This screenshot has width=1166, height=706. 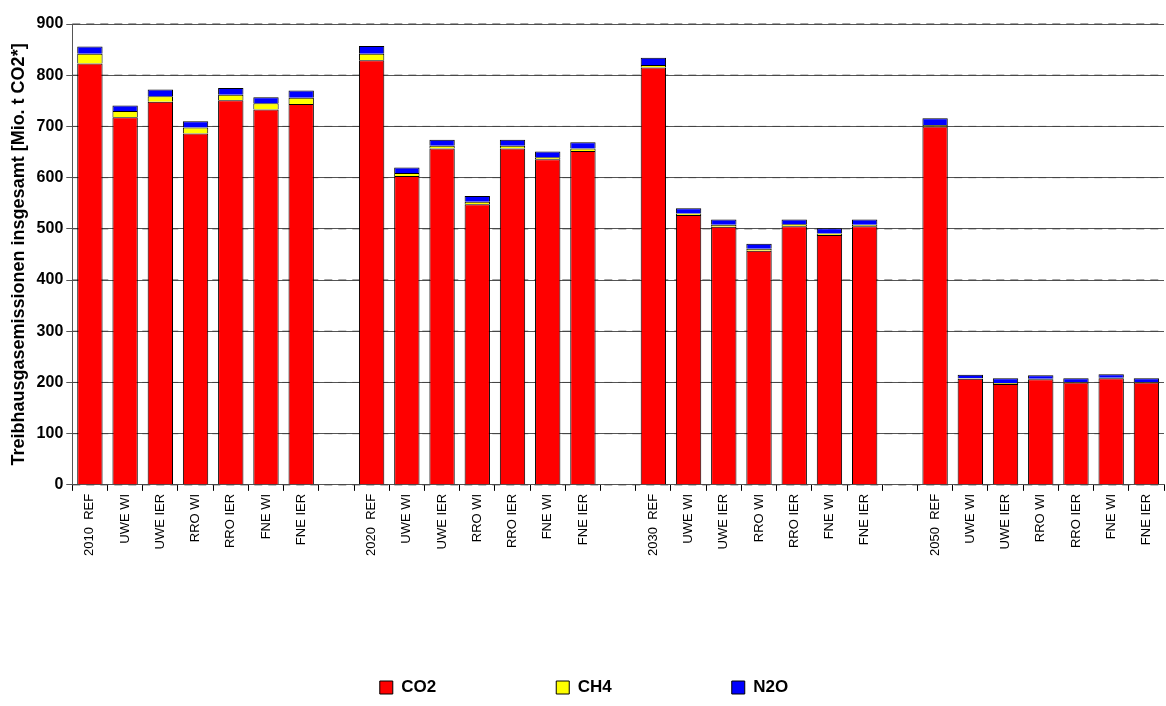 I want to click on y-tick-label: 300, so click(x=50, y=330).